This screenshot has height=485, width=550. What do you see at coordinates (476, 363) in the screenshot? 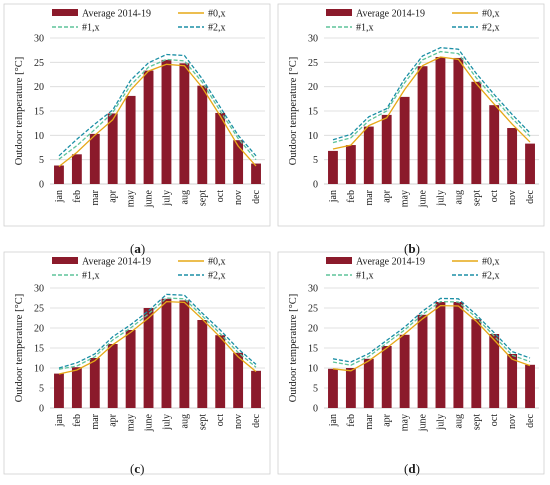
I see `bar-sept` at bounding box center [476, 363].